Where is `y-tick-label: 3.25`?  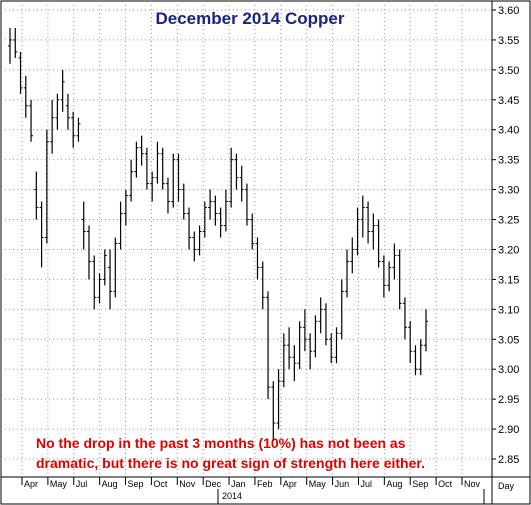 y-tick-label: 3.25 is located at coordinates (508, 221).